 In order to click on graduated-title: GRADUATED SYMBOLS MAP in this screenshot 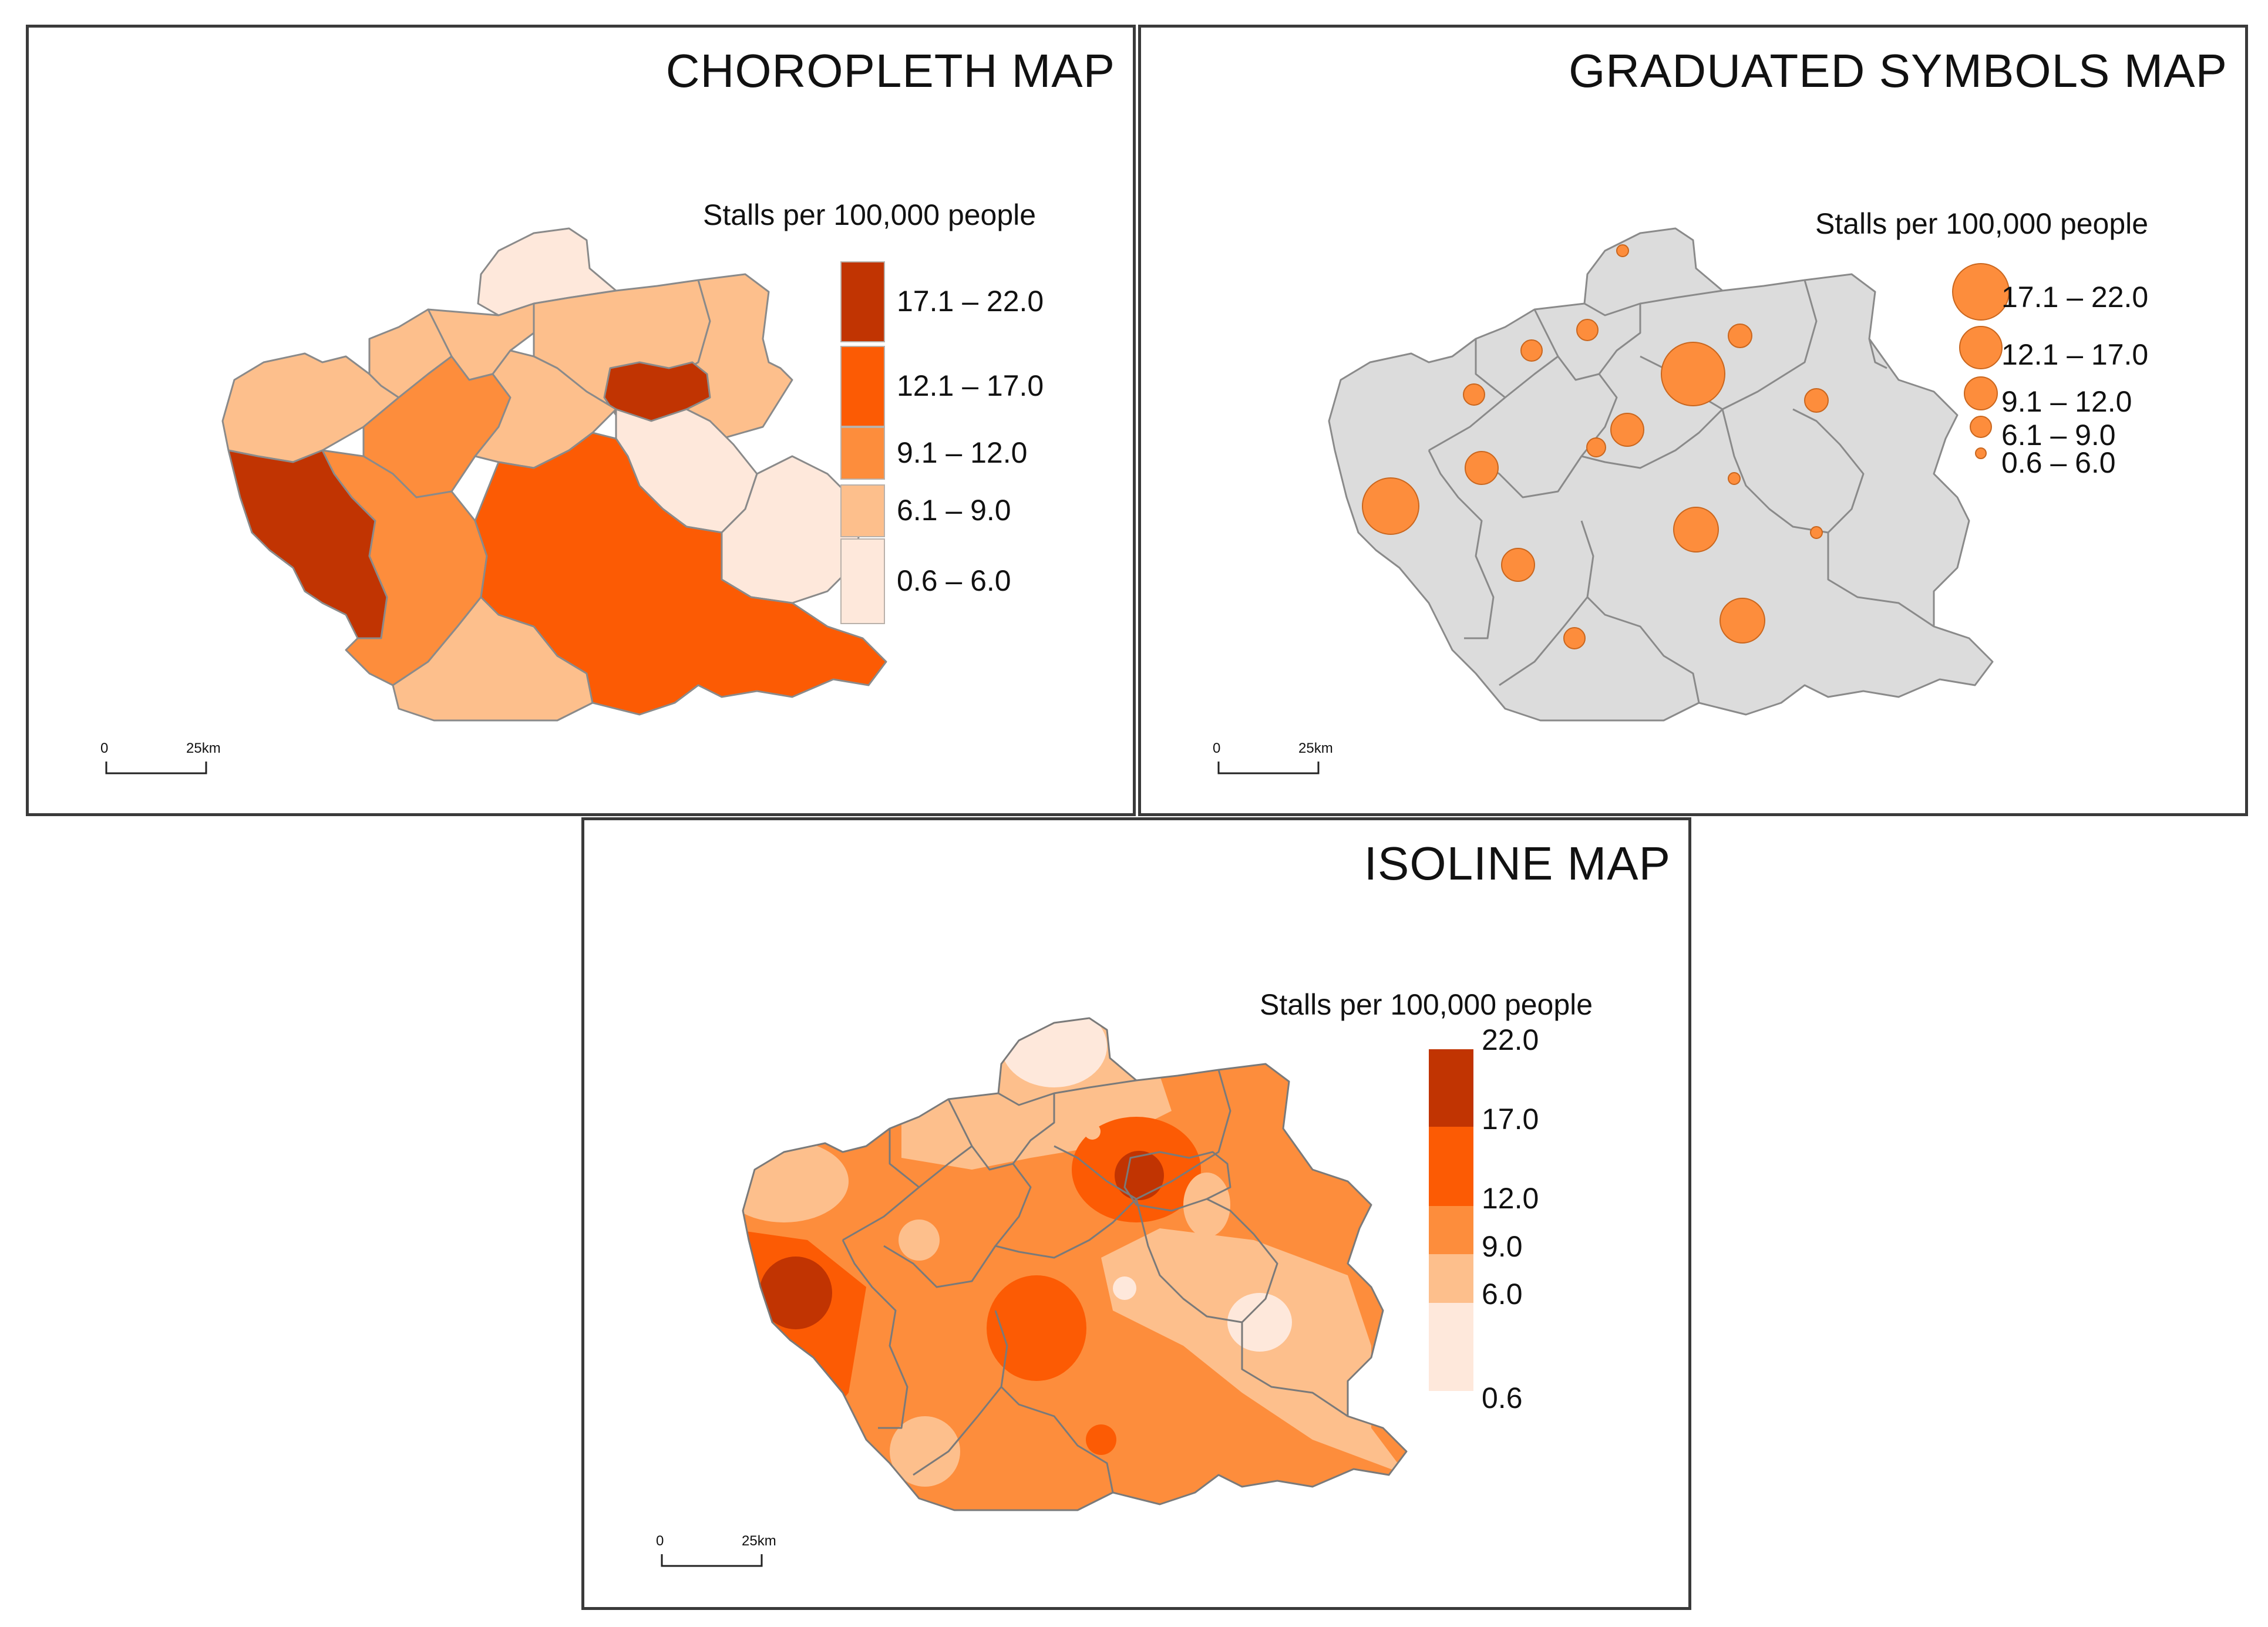, I will do `click(1898, 71)`.